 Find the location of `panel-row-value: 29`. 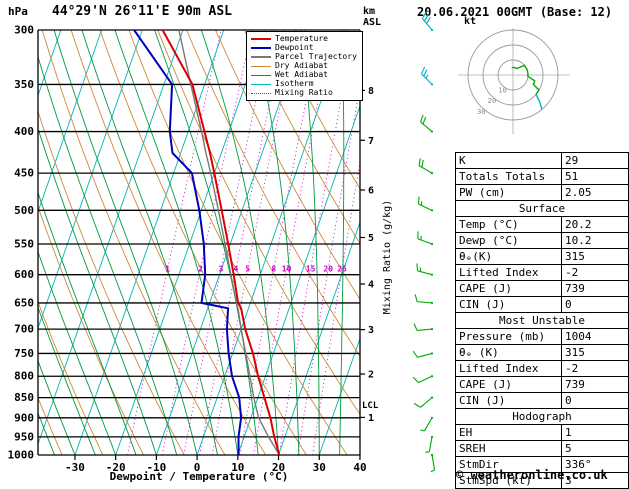

panel-row-value: 29 is located at coordinates (595, 161).